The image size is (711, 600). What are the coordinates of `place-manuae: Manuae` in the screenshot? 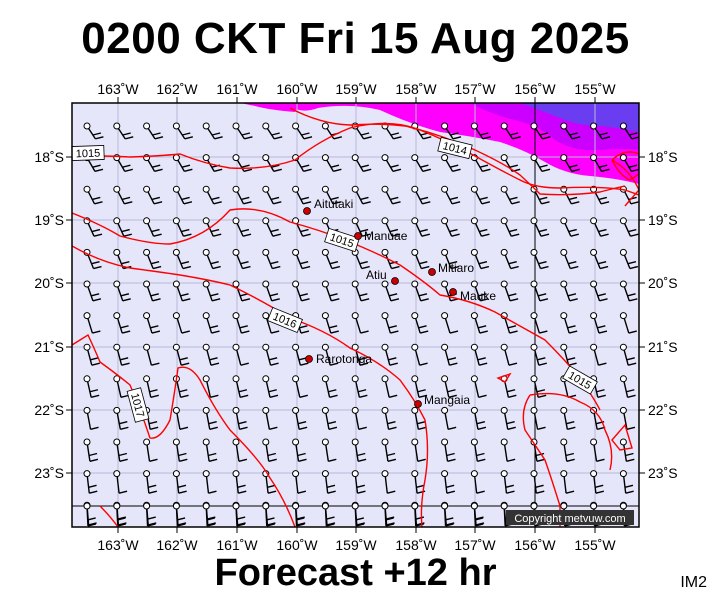 It's located at (381, 236).